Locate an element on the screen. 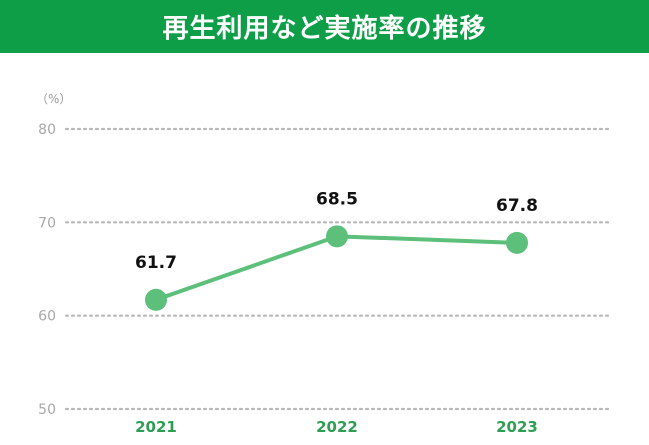 This screenshot has width=649, height=445. series-recycling-rate is located at coordinates (336, 268).